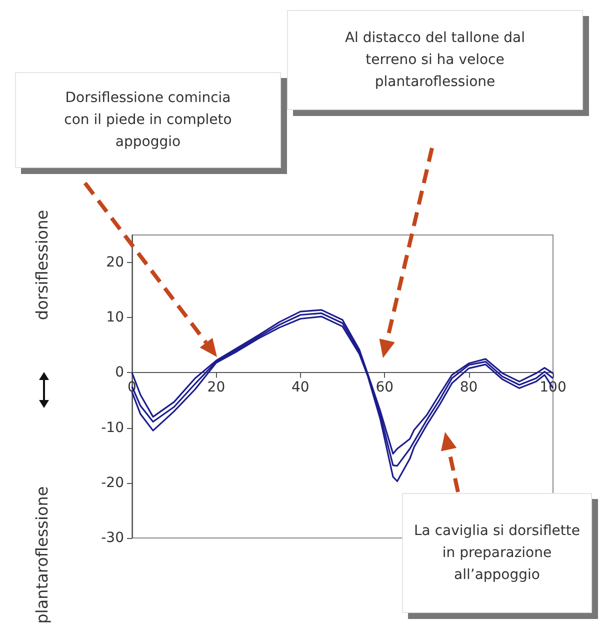  Describe the element at coordinates (385, 388) in the screenshot. I see `x-tick-label: 60` at that location.